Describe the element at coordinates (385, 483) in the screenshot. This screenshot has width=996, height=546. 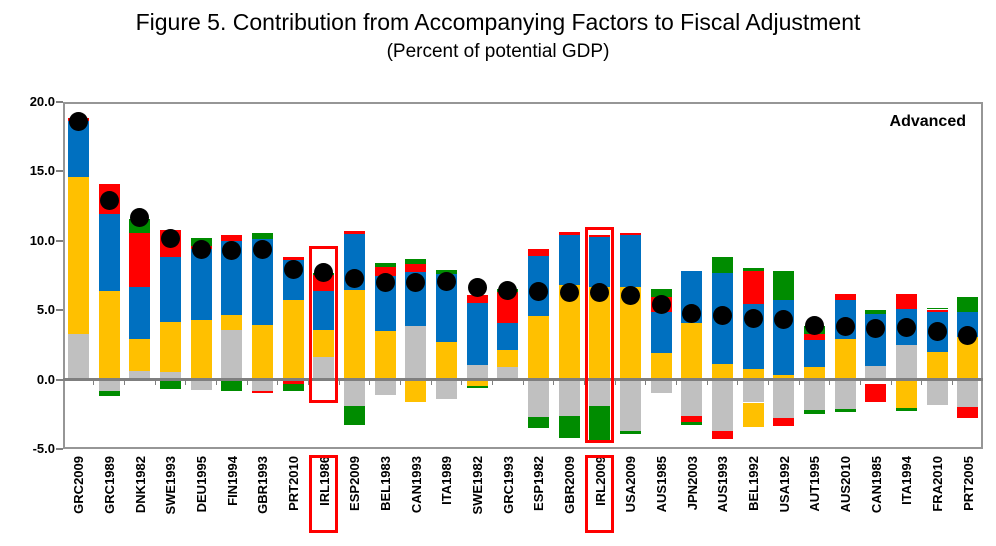
I see `x-label: BEL1983` at that location.